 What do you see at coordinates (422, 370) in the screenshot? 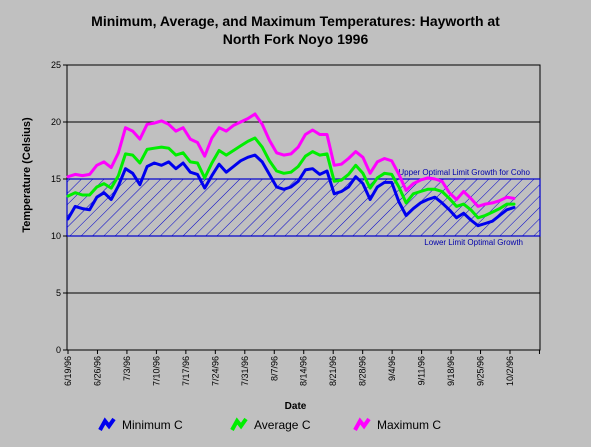
I see `x-tick-label-12: 9/11/96` at bounding box center [422, 370].